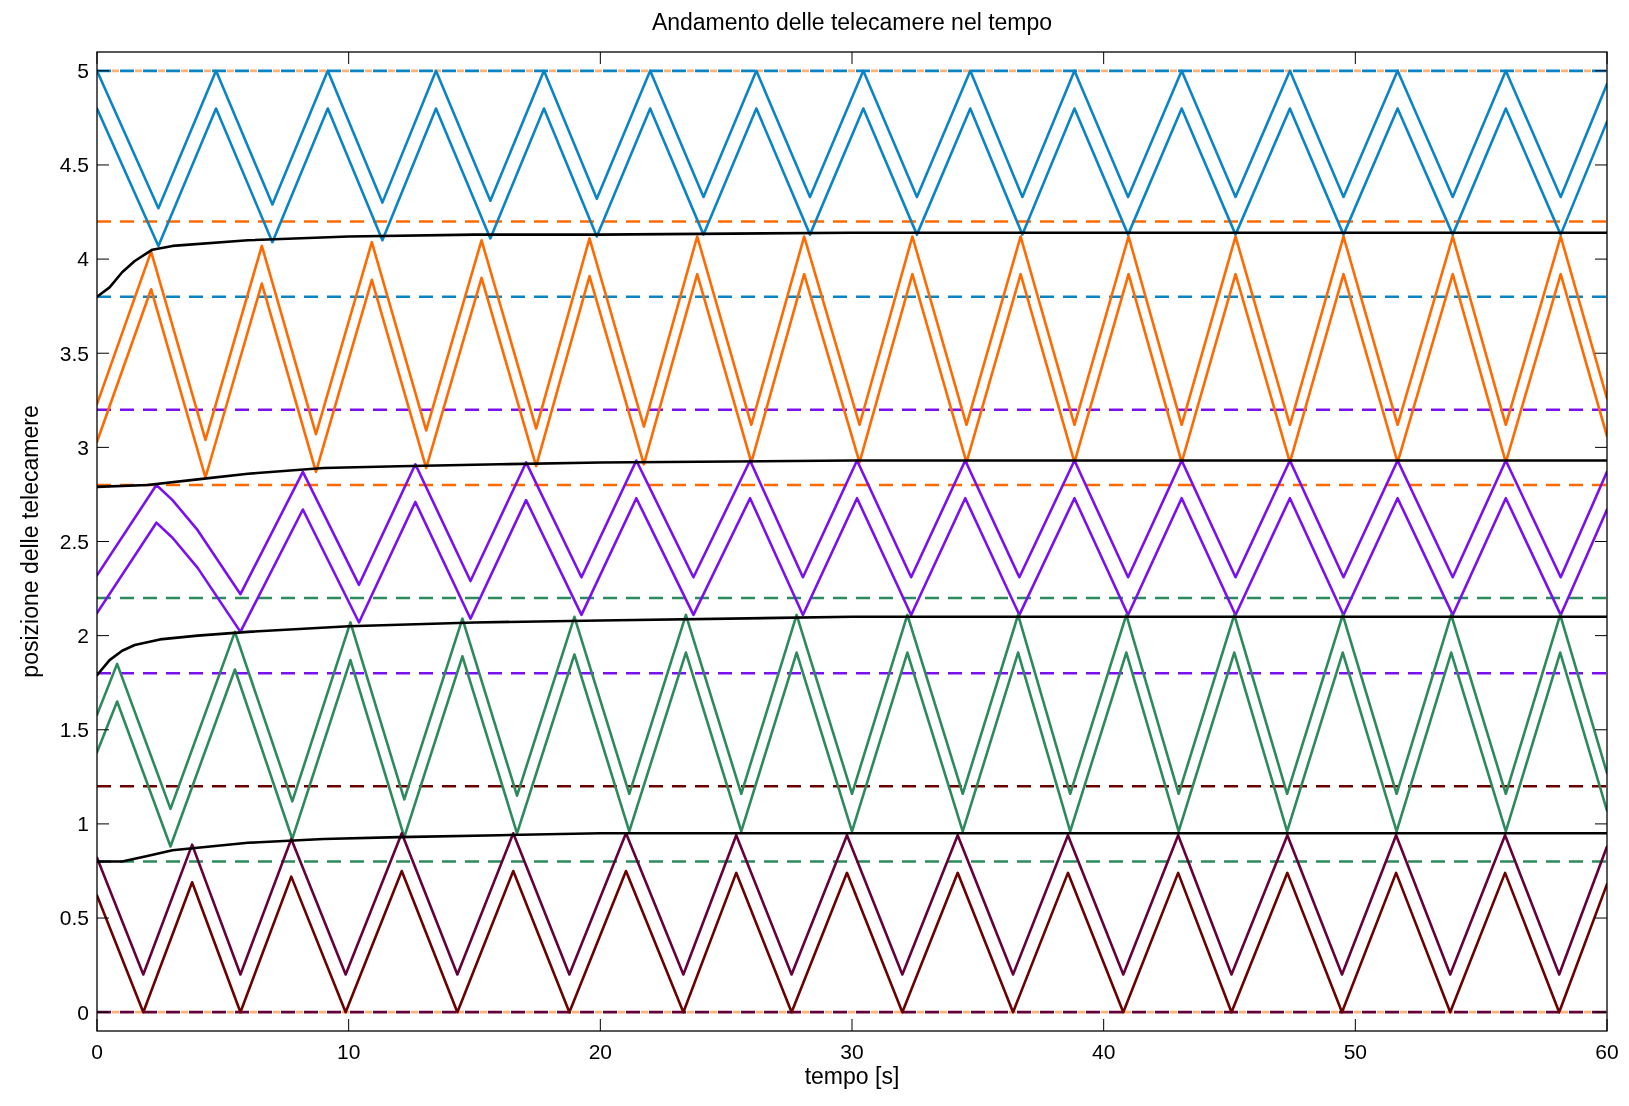 This screenshot has width=1629, height=1106. I want to click on x-tick-label: 30, so click(852, 1051).